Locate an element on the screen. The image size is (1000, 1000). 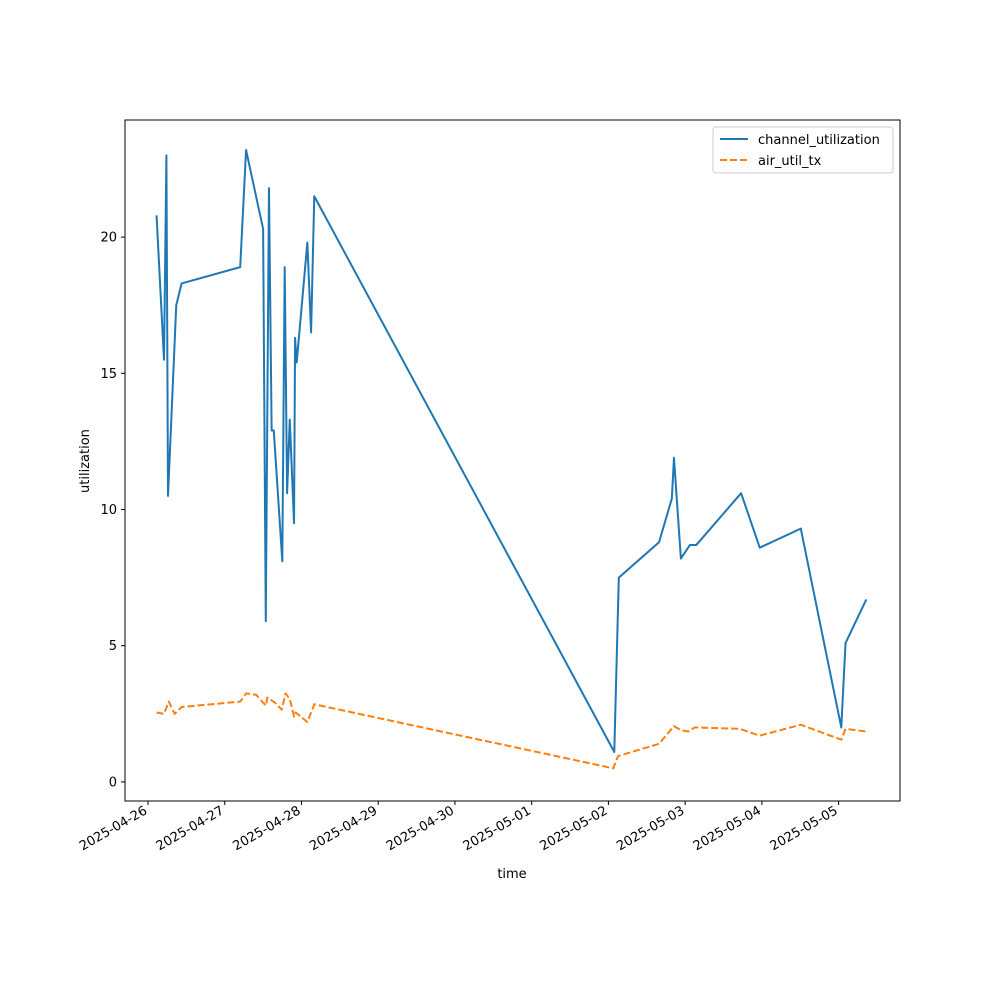
y-axis-label: utilization is located at coordinates (85, 461).